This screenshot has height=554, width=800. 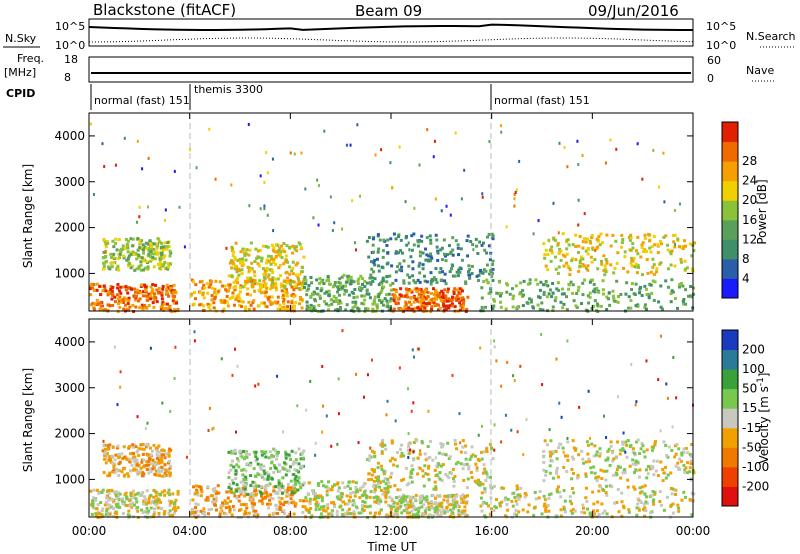 What do you see at coordinates (752, 447) in the screenshot?
I see `colorbar-tick-label: -50` at bounding box center [752, 447].